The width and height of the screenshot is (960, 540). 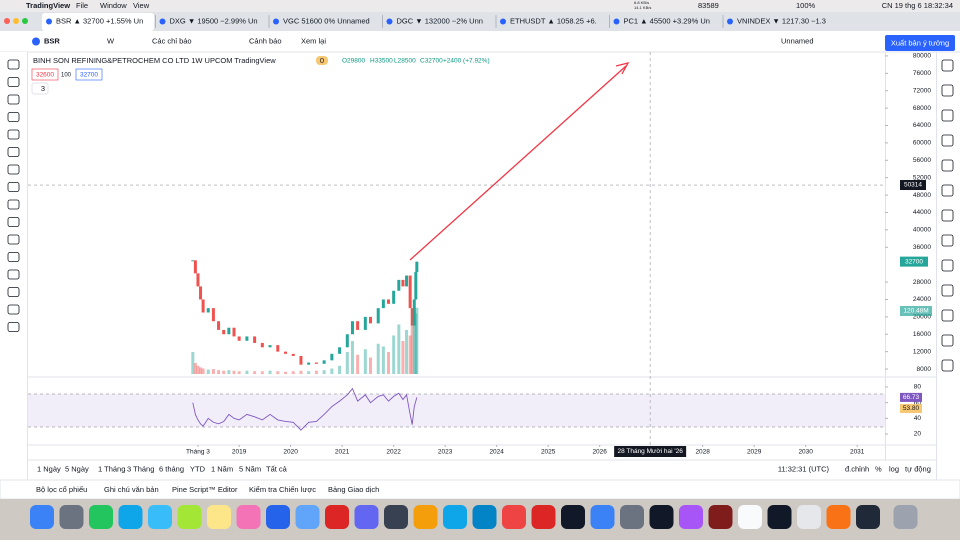 I want to click on panel-tab: Bảng Giao dịch, so click(x=353, y=489).